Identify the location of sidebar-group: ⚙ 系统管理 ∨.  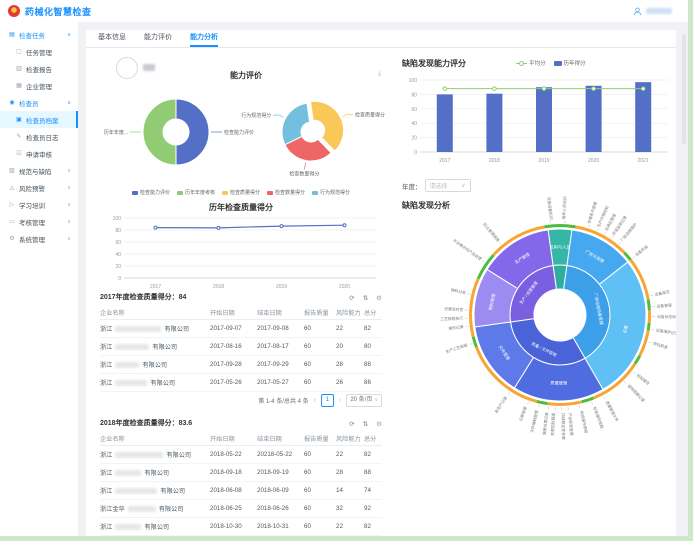
(39, 238).